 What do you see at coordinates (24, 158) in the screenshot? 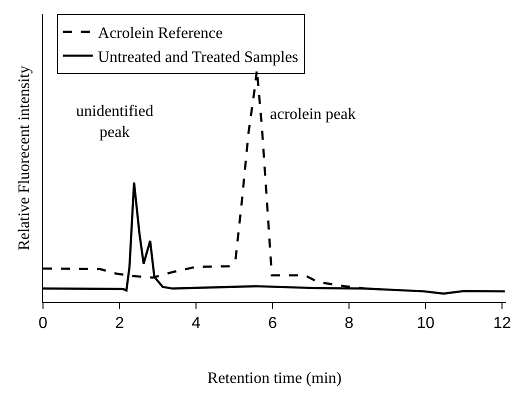
I see `y-axis-title: Relative Fluorecent intensity` at bounding box center [24, 158].